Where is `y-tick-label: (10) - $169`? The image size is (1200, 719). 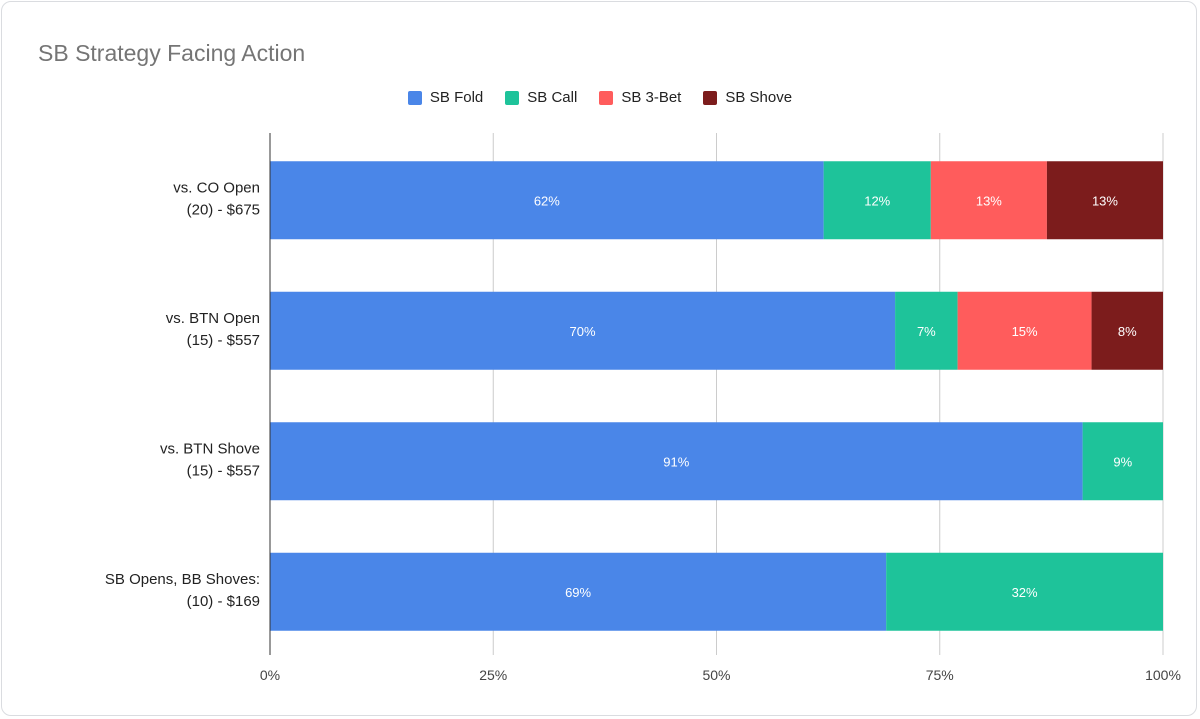 y-tick-label: (10) - $169 is located at coordinates (223, 601).